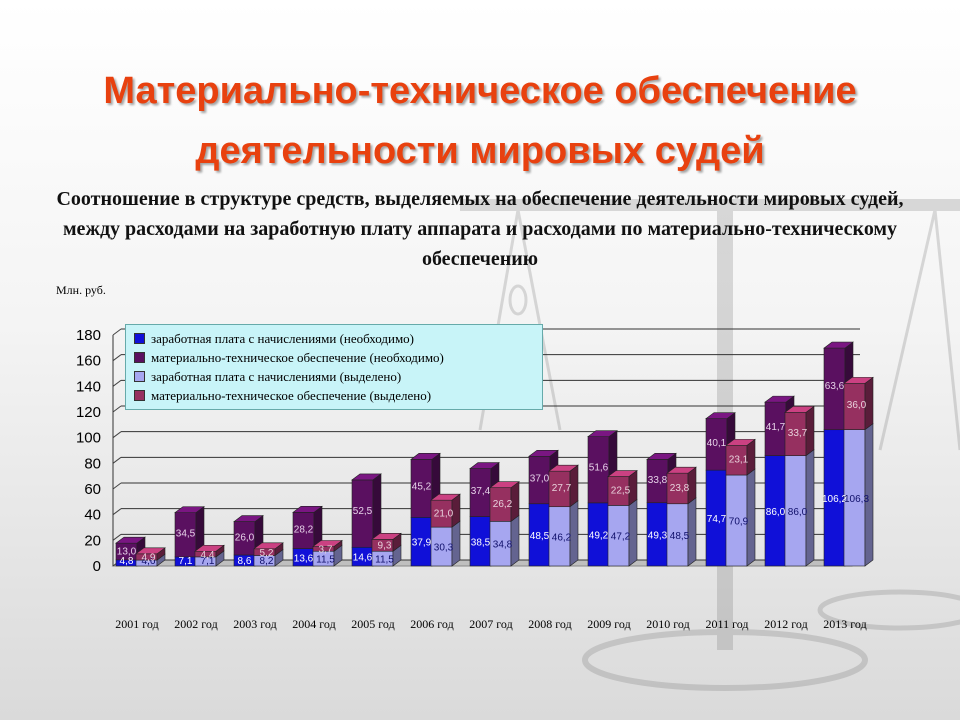 The height and width of the screenshot is (720, 960). Describe the element at coordinates (717, 519) in the screenshot. I see `data-label-salary-needed: 74,7` at that location.